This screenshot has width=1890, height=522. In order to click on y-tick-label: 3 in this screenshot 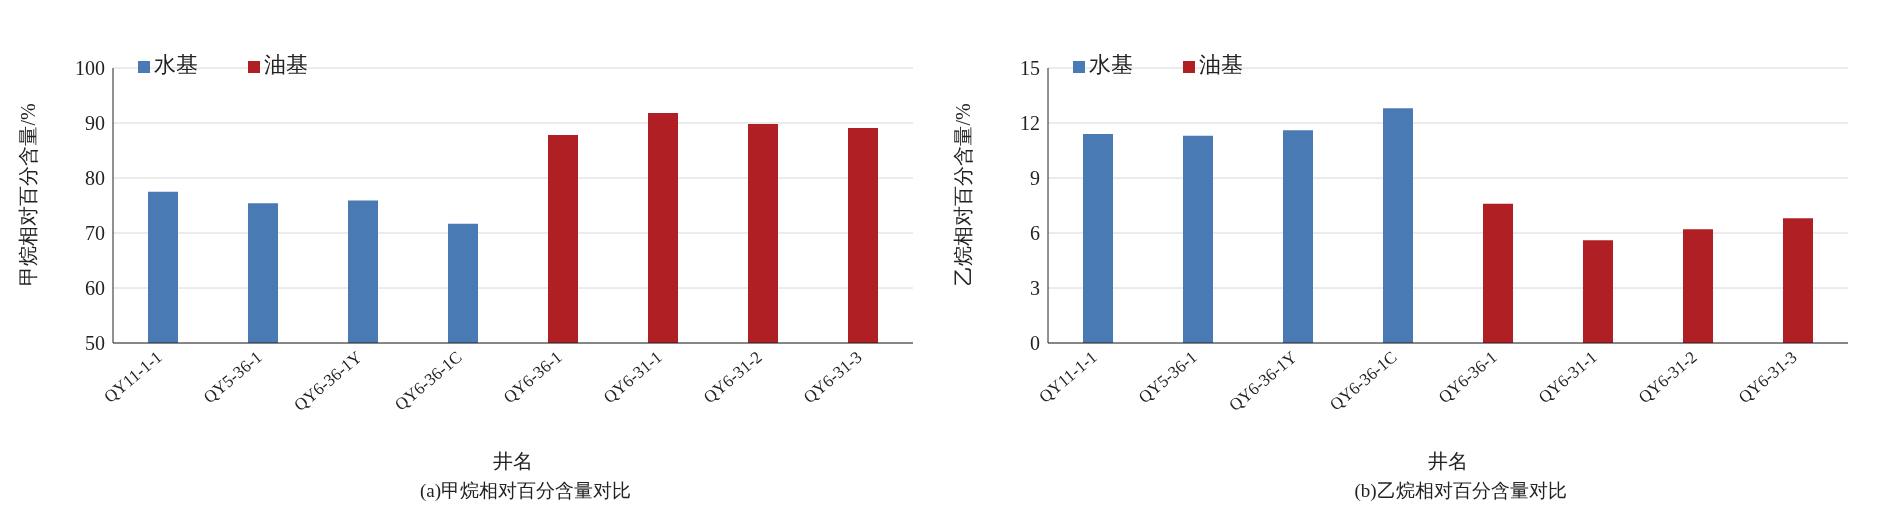, I will do `click(1035, 288)`.